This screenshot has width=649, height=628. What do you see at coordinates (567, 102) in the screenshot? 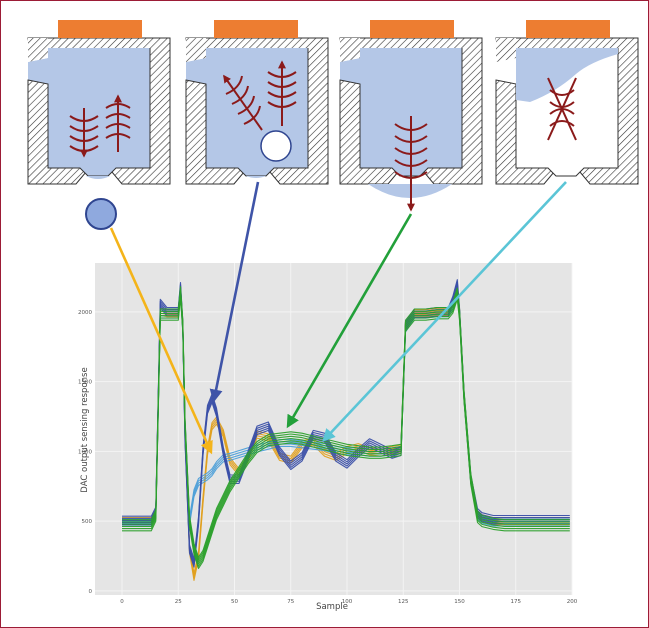
I see `nozzle-state-4-icon` at bounding box center [567, 102].